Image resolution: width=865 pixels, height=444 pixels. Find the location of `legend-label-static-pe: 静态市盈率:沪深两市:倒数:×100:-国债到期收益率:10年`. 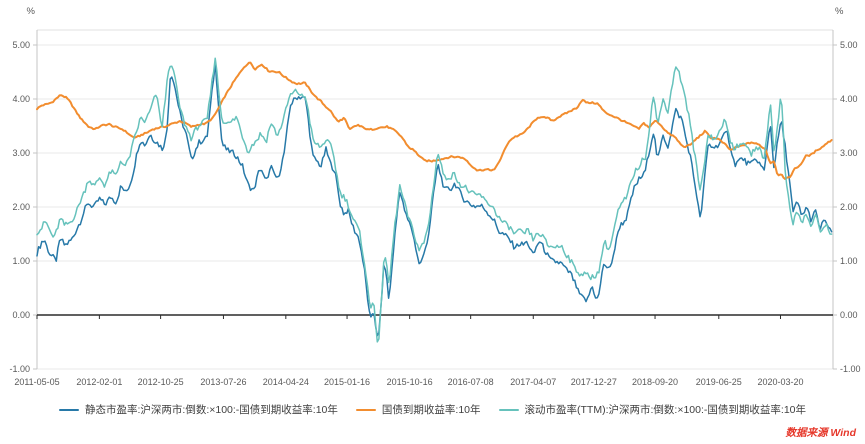

legend-label-static-pe: 静态市盈率:沪深两市:倒数:×100:-国债到期收益率:10年 is located at coordinates (211, 410).